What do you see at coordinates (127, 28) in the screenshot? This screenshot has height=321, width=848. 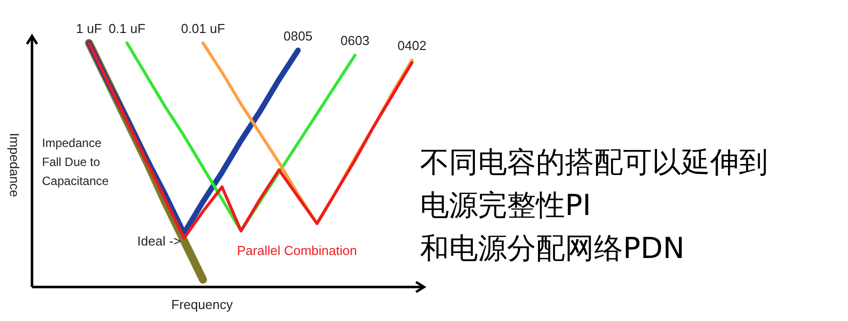 I see `text: 0.1 uF` at bounding box center [127, 28].